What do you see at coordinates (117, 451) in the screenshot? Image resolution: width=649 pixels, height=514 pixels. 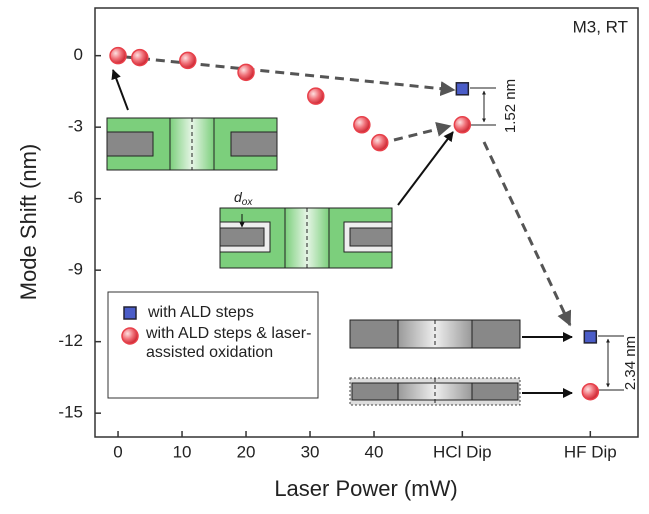 I see `x-tick-label: 0` at bounding box center [117, 451].